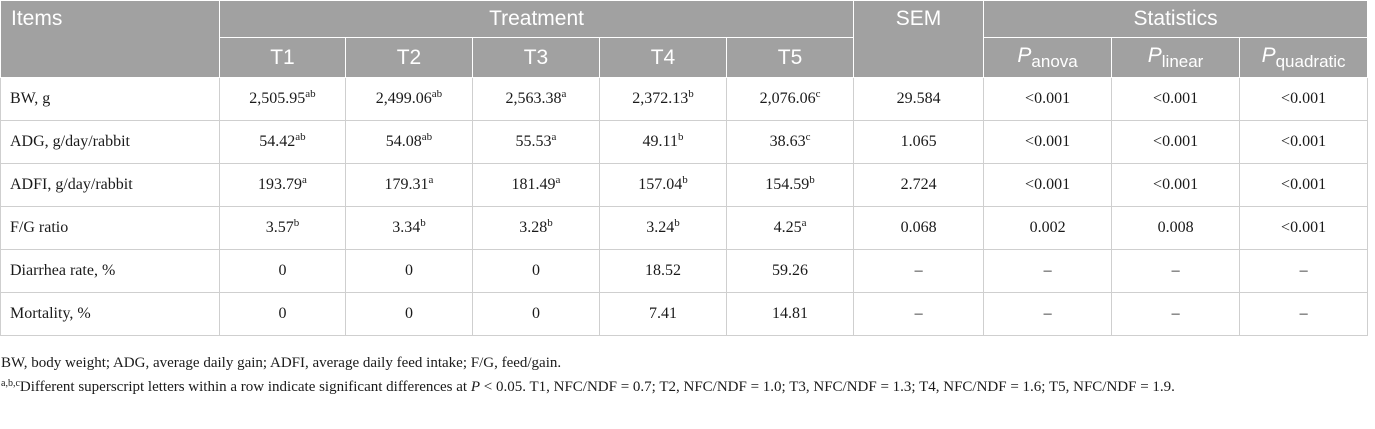  I want to click on treatment-value-t3: 3.28b, so click(536, 228).